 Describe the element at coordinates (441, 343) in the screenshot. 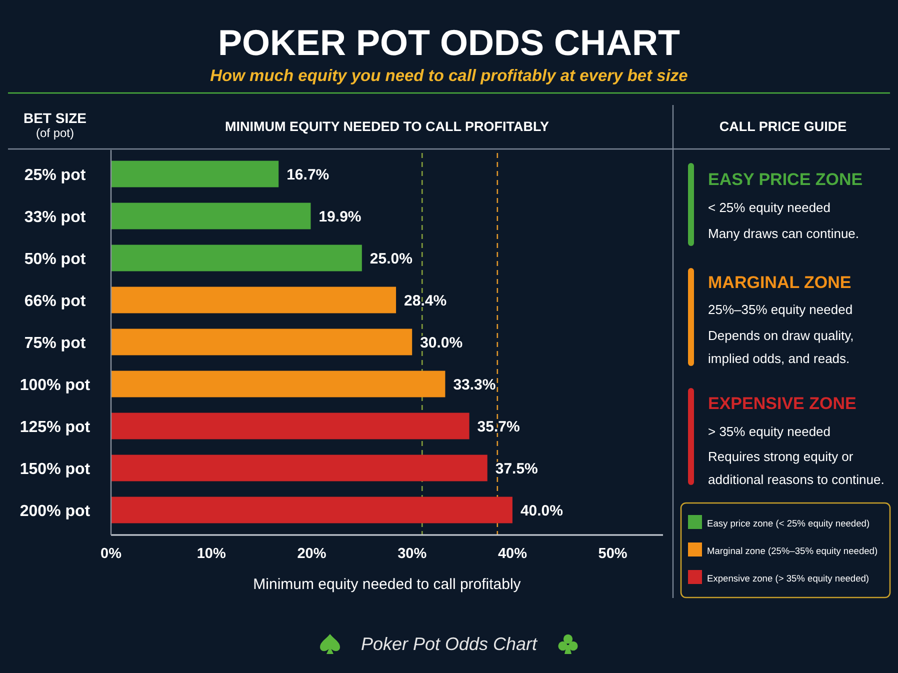

I see `data-label: 30.0%` at that location.